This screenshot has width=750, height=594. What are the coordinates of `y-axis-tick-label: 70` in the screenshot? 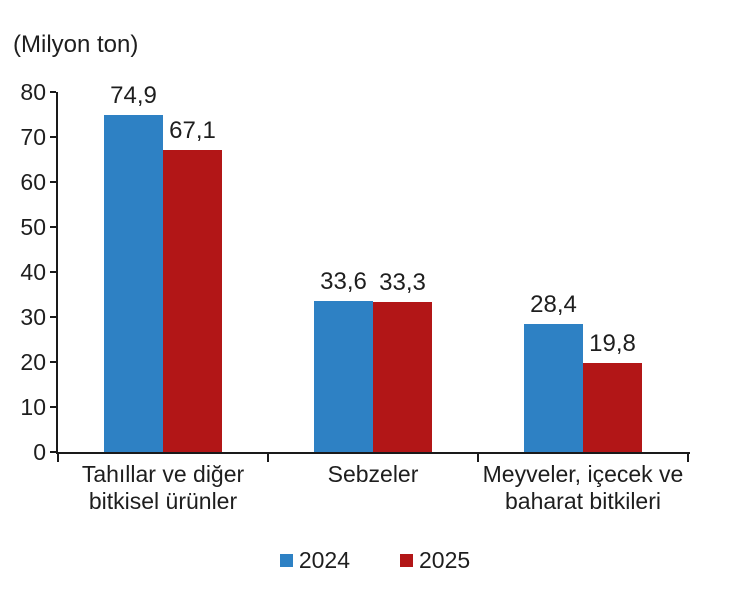 It's located at (33, 137).